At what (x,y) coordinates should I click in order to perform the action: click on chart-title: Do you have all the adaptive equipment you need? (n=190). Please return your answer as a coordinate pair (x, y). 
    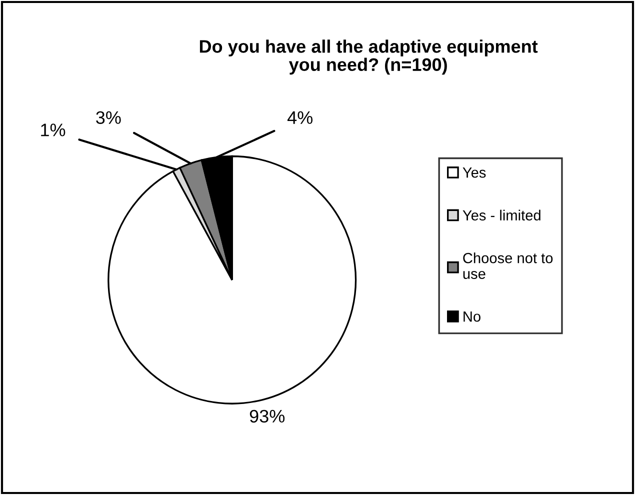
    Looking at the image, I should click on (369, 57).